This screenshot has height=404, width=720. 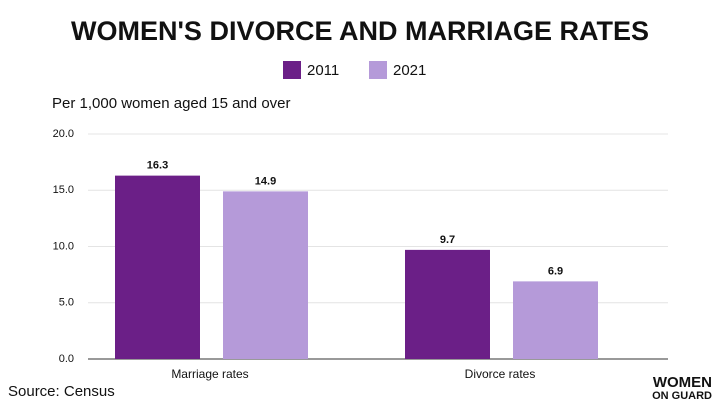 What do you see at coordinates (682, 396) in the screenshot?
I see `logo-bottom: ON GUARD` at bounding box center [682, 396].